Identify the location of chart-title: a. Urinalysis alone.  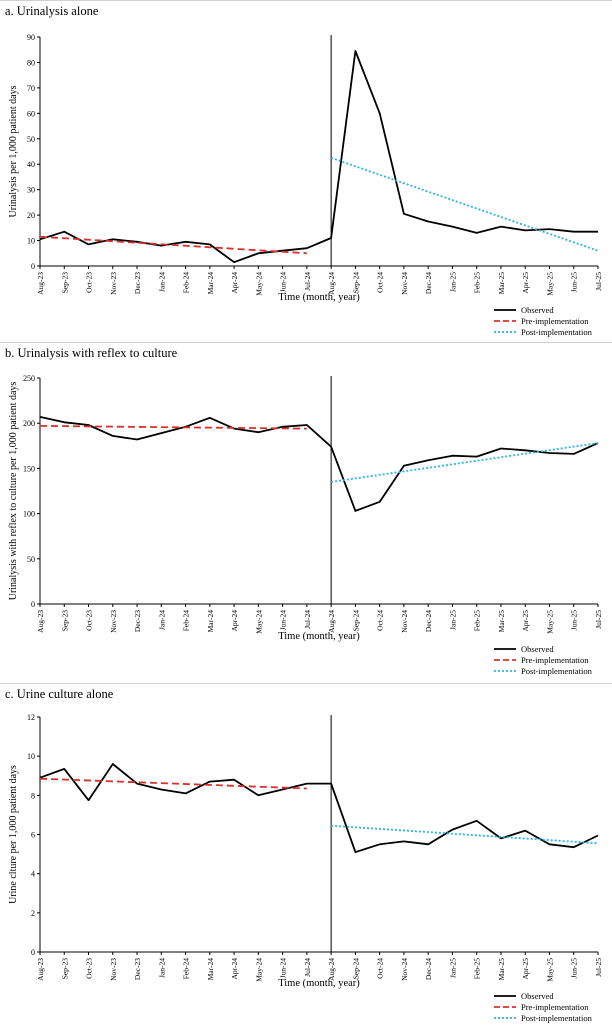
(52, 11).